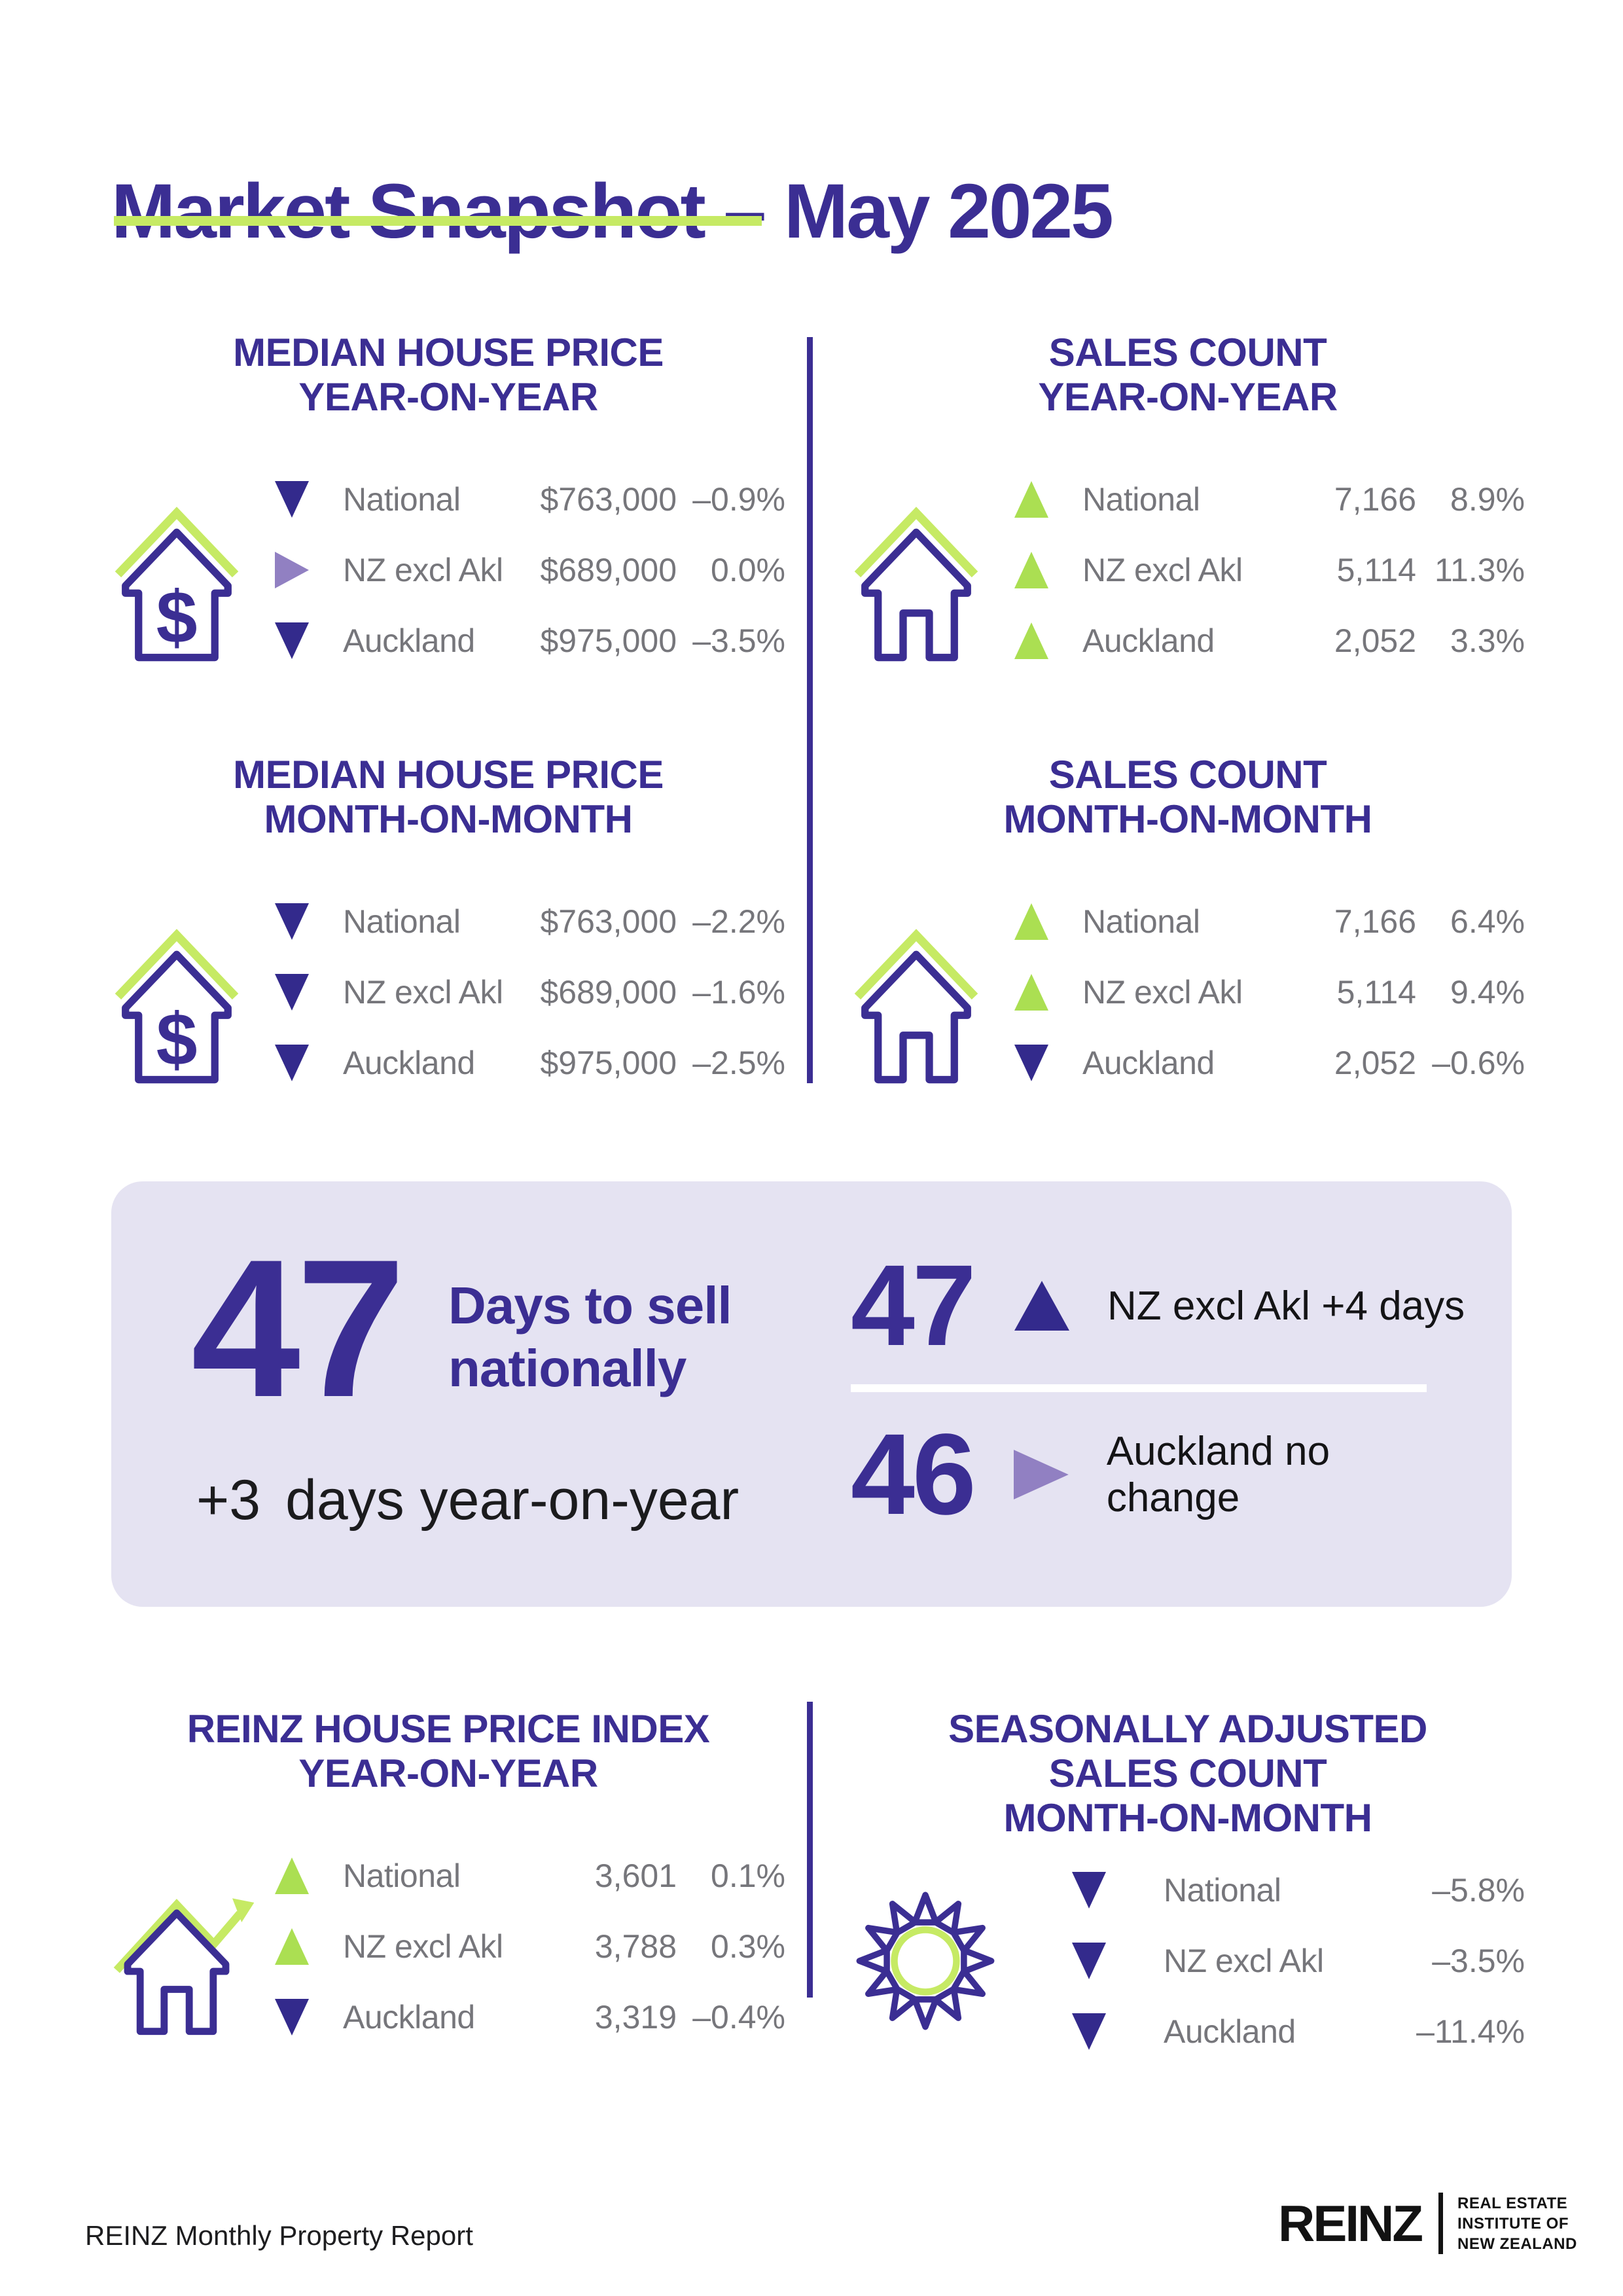 This screenshot has width=1623, height=2296. What do you see at coordinates (635, 1946) in the screenshot?
I see `stat-value: 3,788` at bounding box center [635, 1946].